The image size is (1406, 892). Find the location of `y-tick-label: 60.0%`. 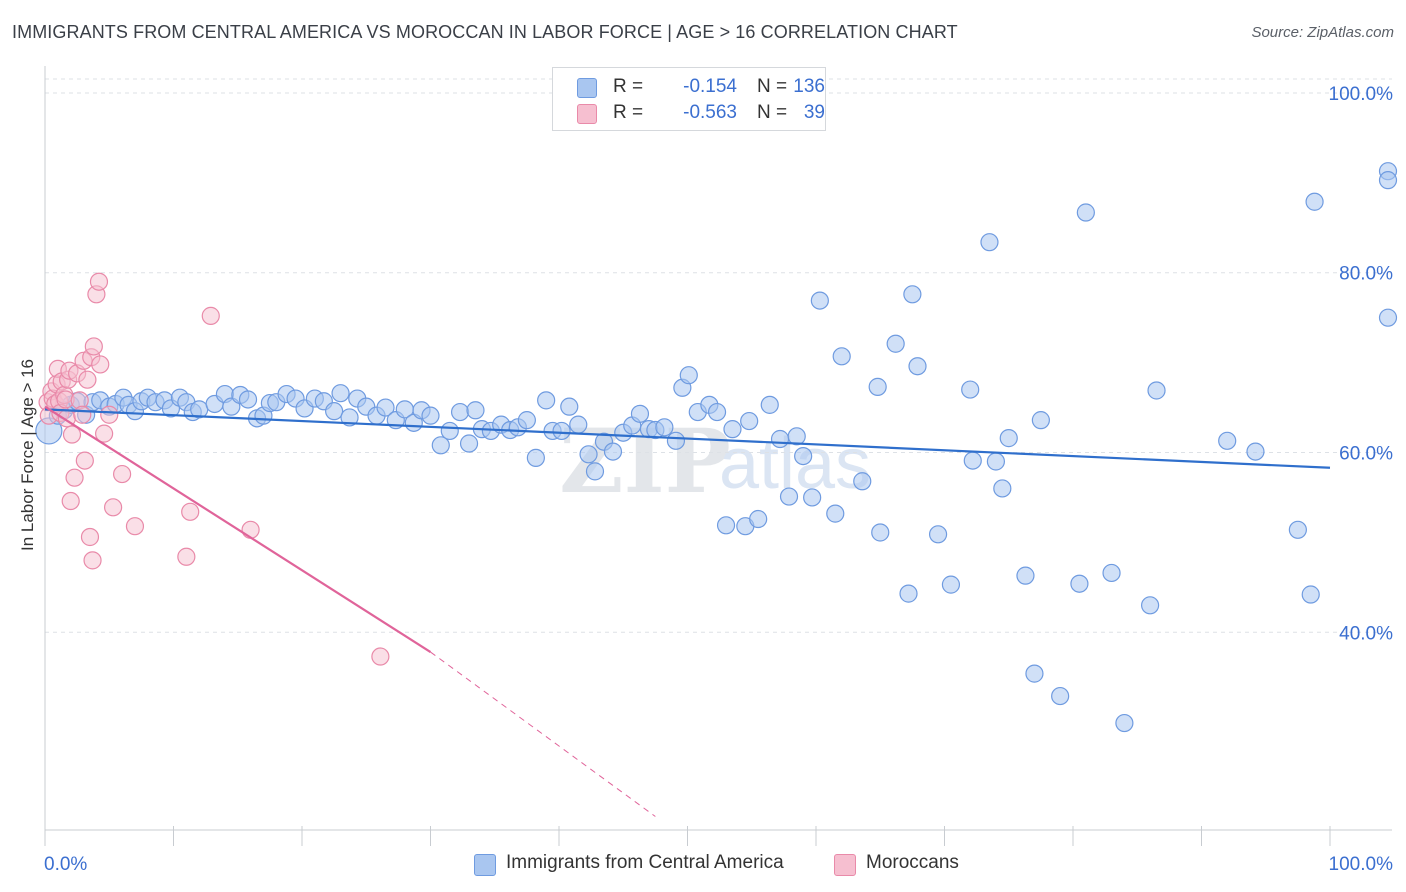

y-tick-label: 60.0% is located at coordinates (1366, 454).